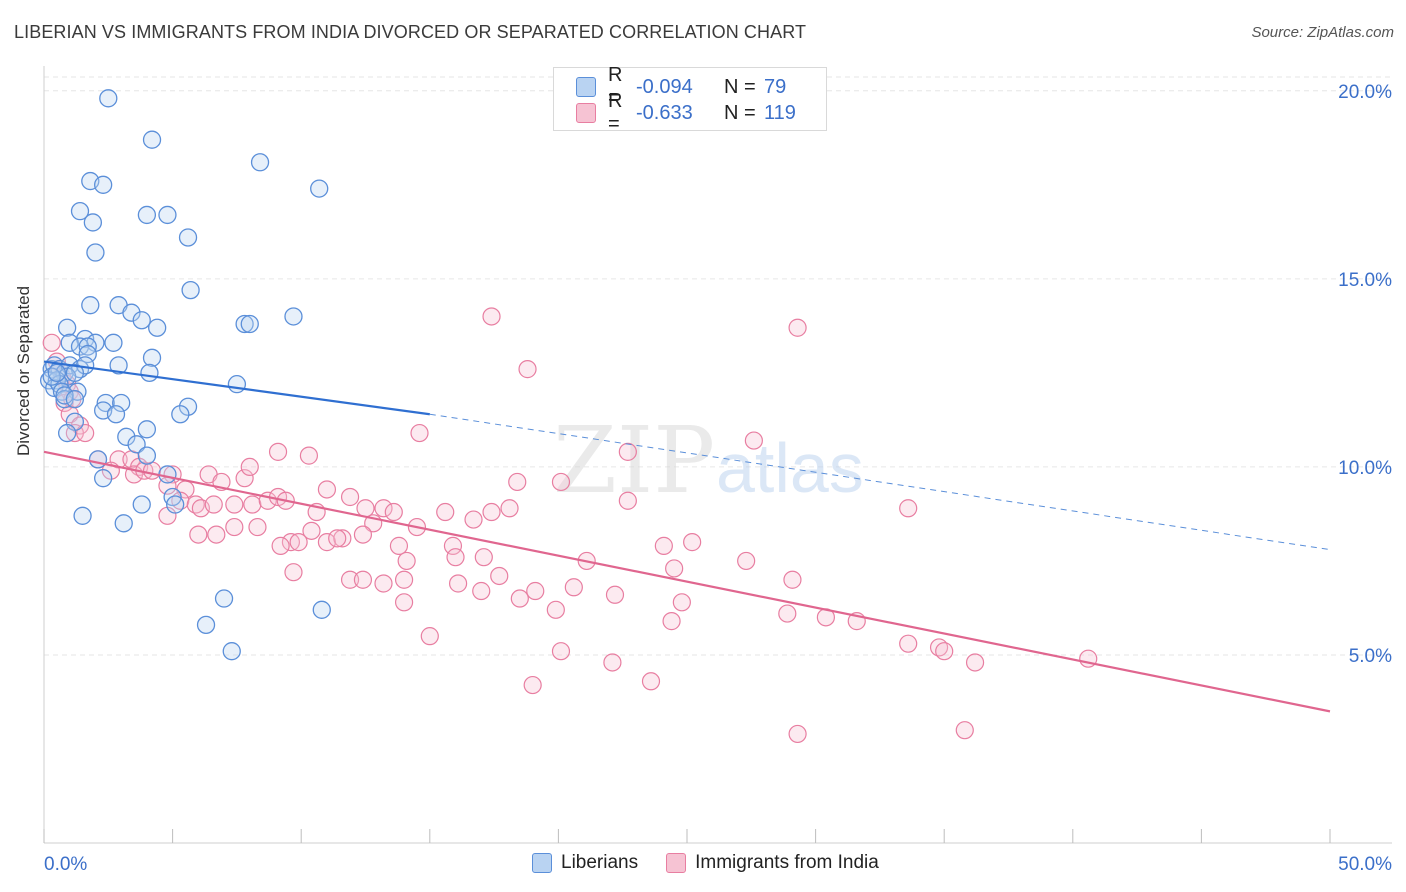  Describe the element at coordinates (542, 863) in the screenshot. I see `series-swatch-liberians` at that location.